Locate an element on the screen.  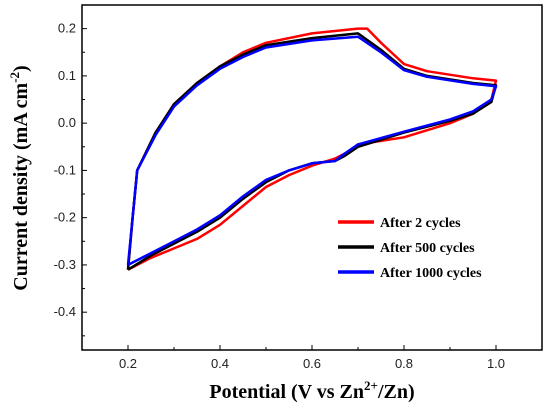
x-tick-label: 0.8 is located at coordinates (404, 363).